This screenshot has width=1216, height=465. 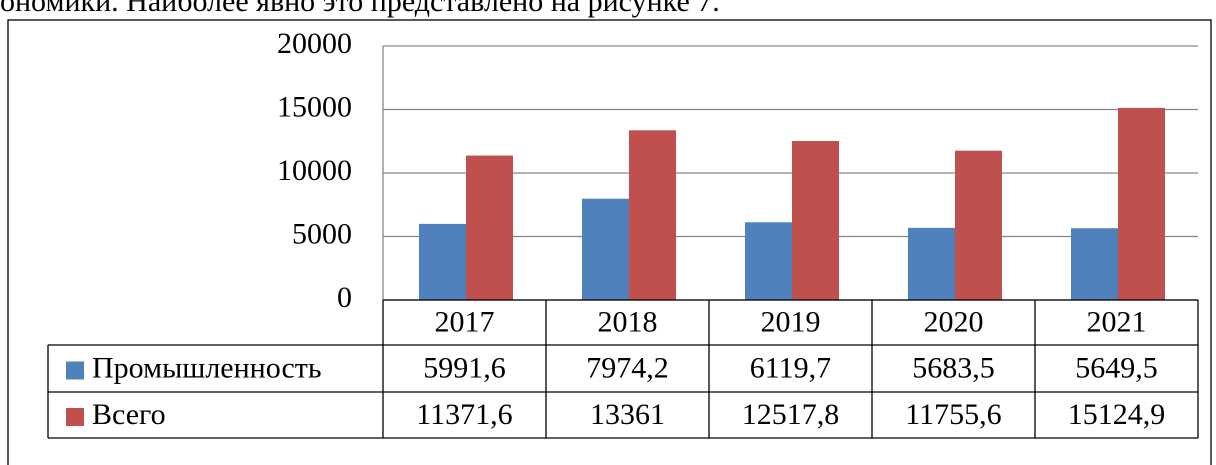 I want to click on x-tick-label: 2019, so click(x=791, y=321).